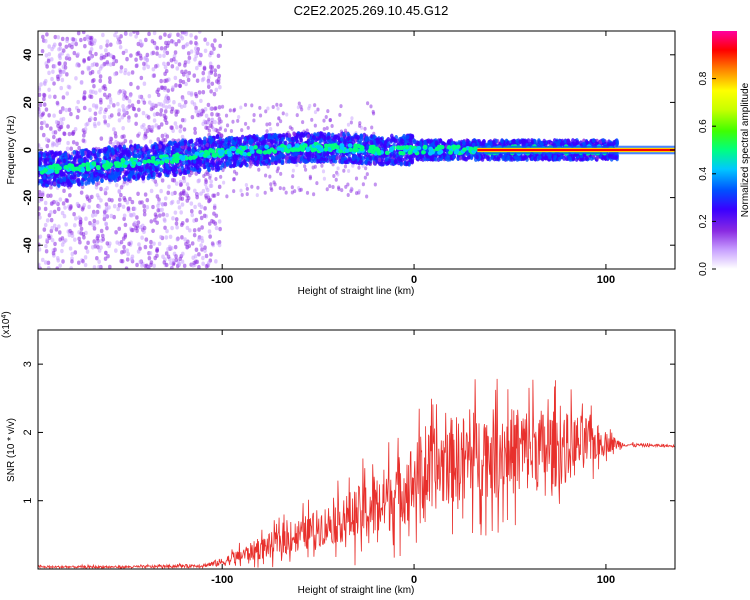 Image resolution: width=750 pixels, height=600 pixels. I want to click on figure-title: C2E2.2025.269.10.45.G12, so click(371, 10).